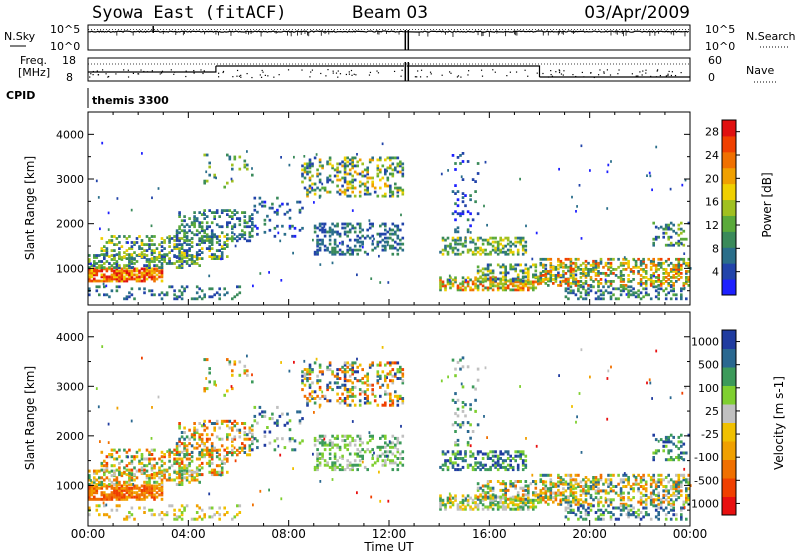 The width and height of the screenshot is (800, 558). What do you see at coordinates (70, 224) in the screenshot?
I see `y-tick-label: 2000` at bounding box center [70, 224].